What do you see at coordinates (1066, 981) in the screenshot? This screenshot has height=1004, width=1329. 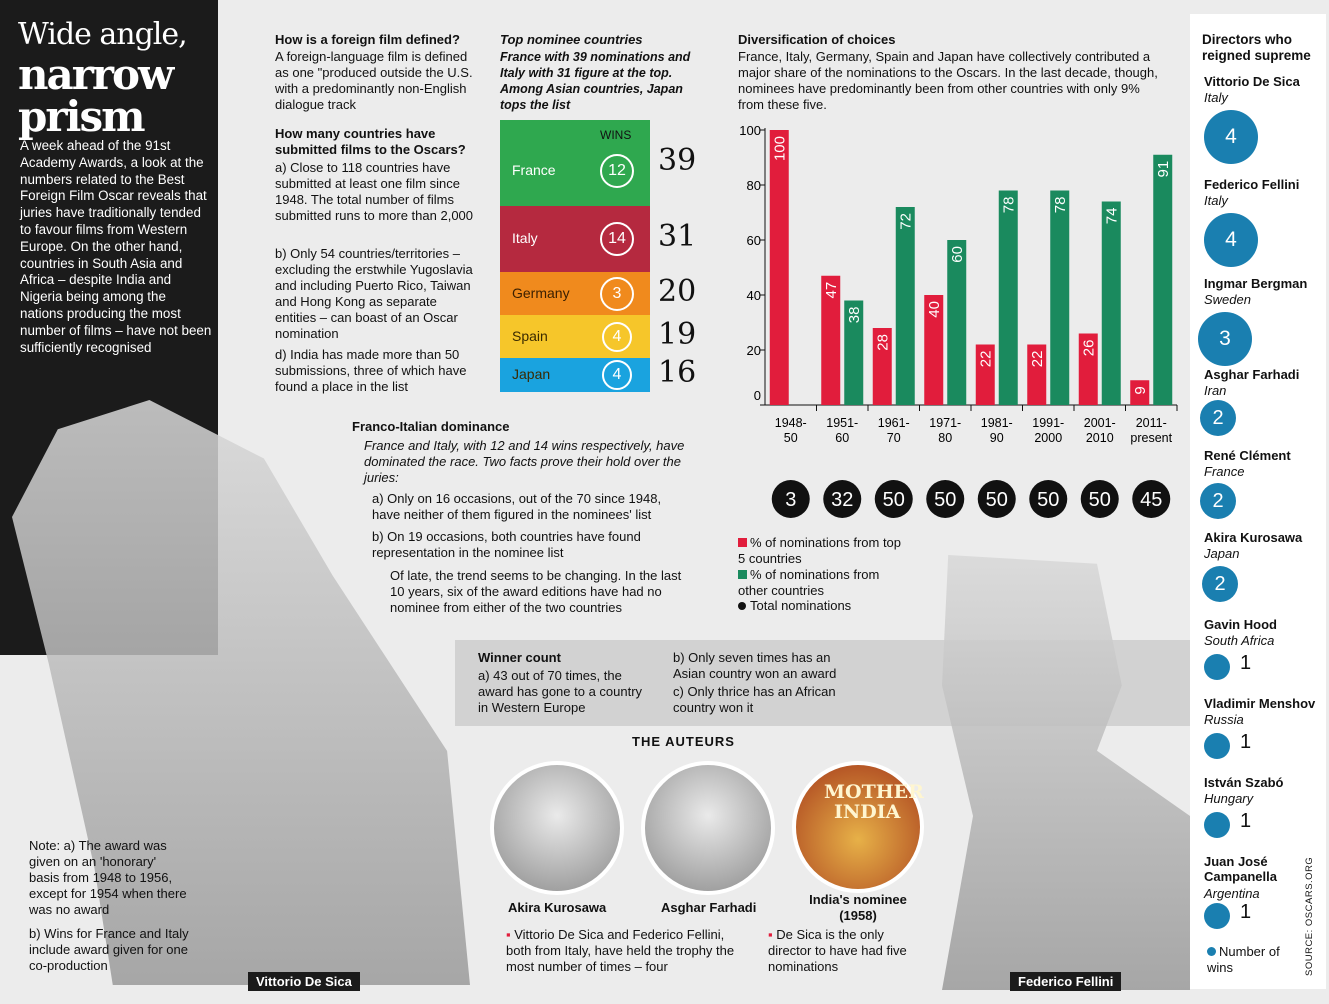 I see `caption-fellini: Federico Fellini` at bounding box center [1066, 981].